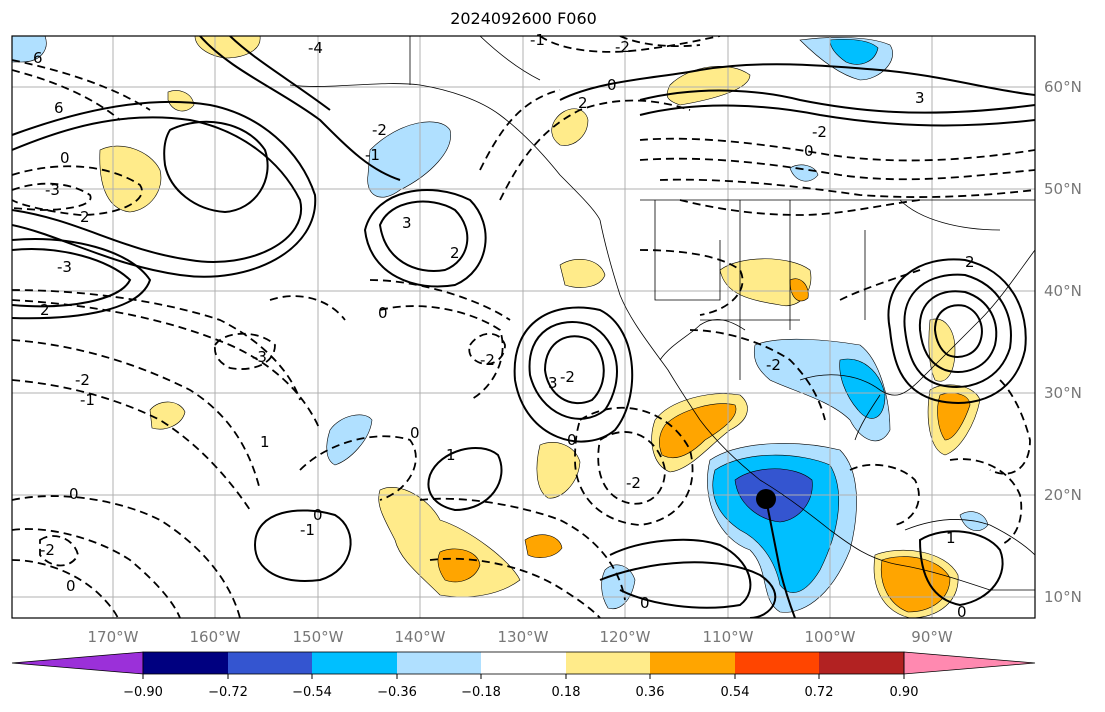 The height and width of the screenshot is (712, 1105). Describe the element at coordinates (420, 637) in the screenshot. I see `lon-tick-label: 140°W` at that location.